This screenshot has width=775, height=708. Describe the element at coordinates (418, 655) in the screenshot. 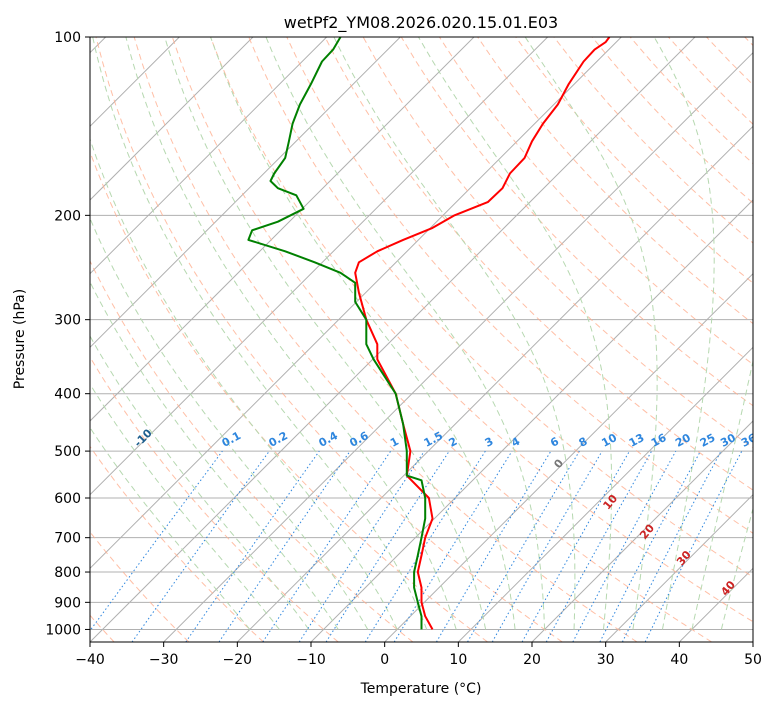

I see `x-axis-ticks: −40 −30 −20 −10 0 10 20 30 40 50` at that location.